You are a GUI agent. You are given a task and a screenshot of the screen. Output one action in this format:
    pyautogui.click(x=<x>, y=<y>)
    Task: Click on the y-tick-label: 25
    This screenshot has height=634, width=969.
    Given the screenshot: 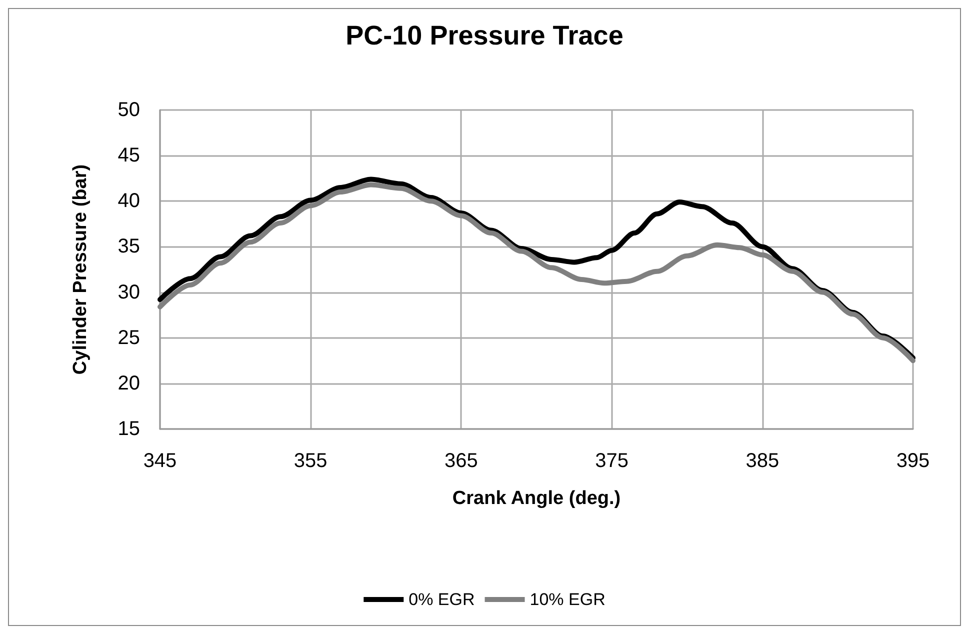 What is the action you would take?
    pyautogui.click(x=129, y=337)
    